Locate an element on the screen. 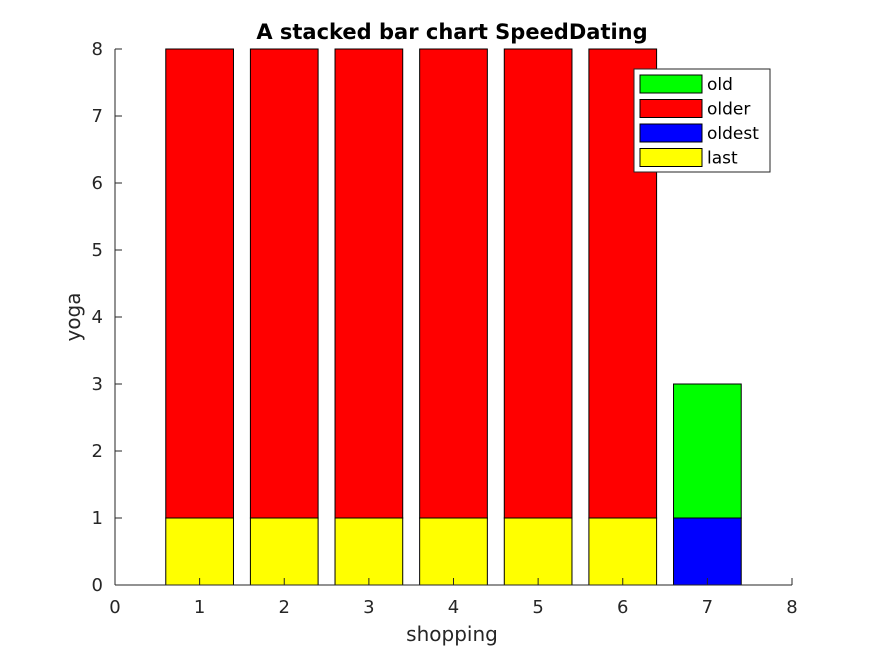 This screenshot has width=875, height=656. legend-label-last: last is located at coordinates (722, 159).